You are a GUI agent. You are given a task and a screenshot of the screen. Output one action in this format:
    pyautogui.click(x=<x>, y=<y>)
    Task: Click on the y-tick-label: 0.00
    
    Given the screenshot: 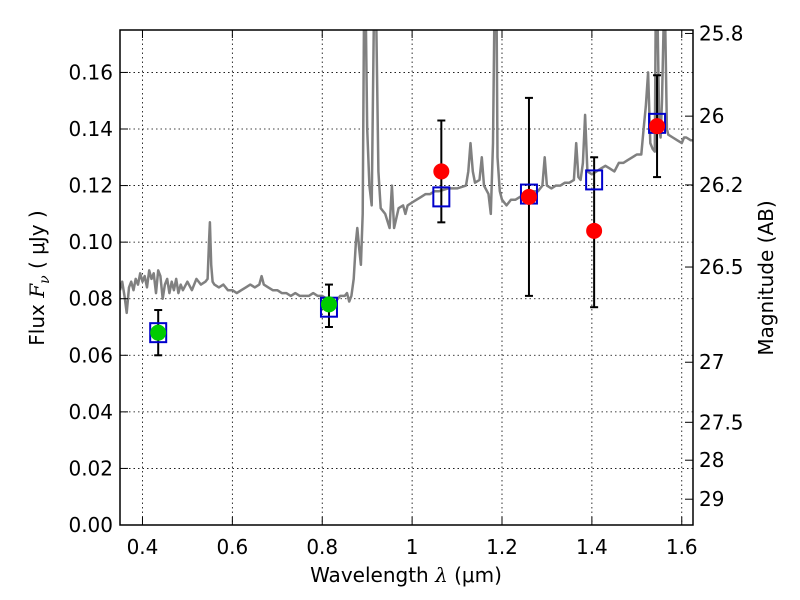 What is the action you would take?
    pyautogui.click(x=90, y=525)
    